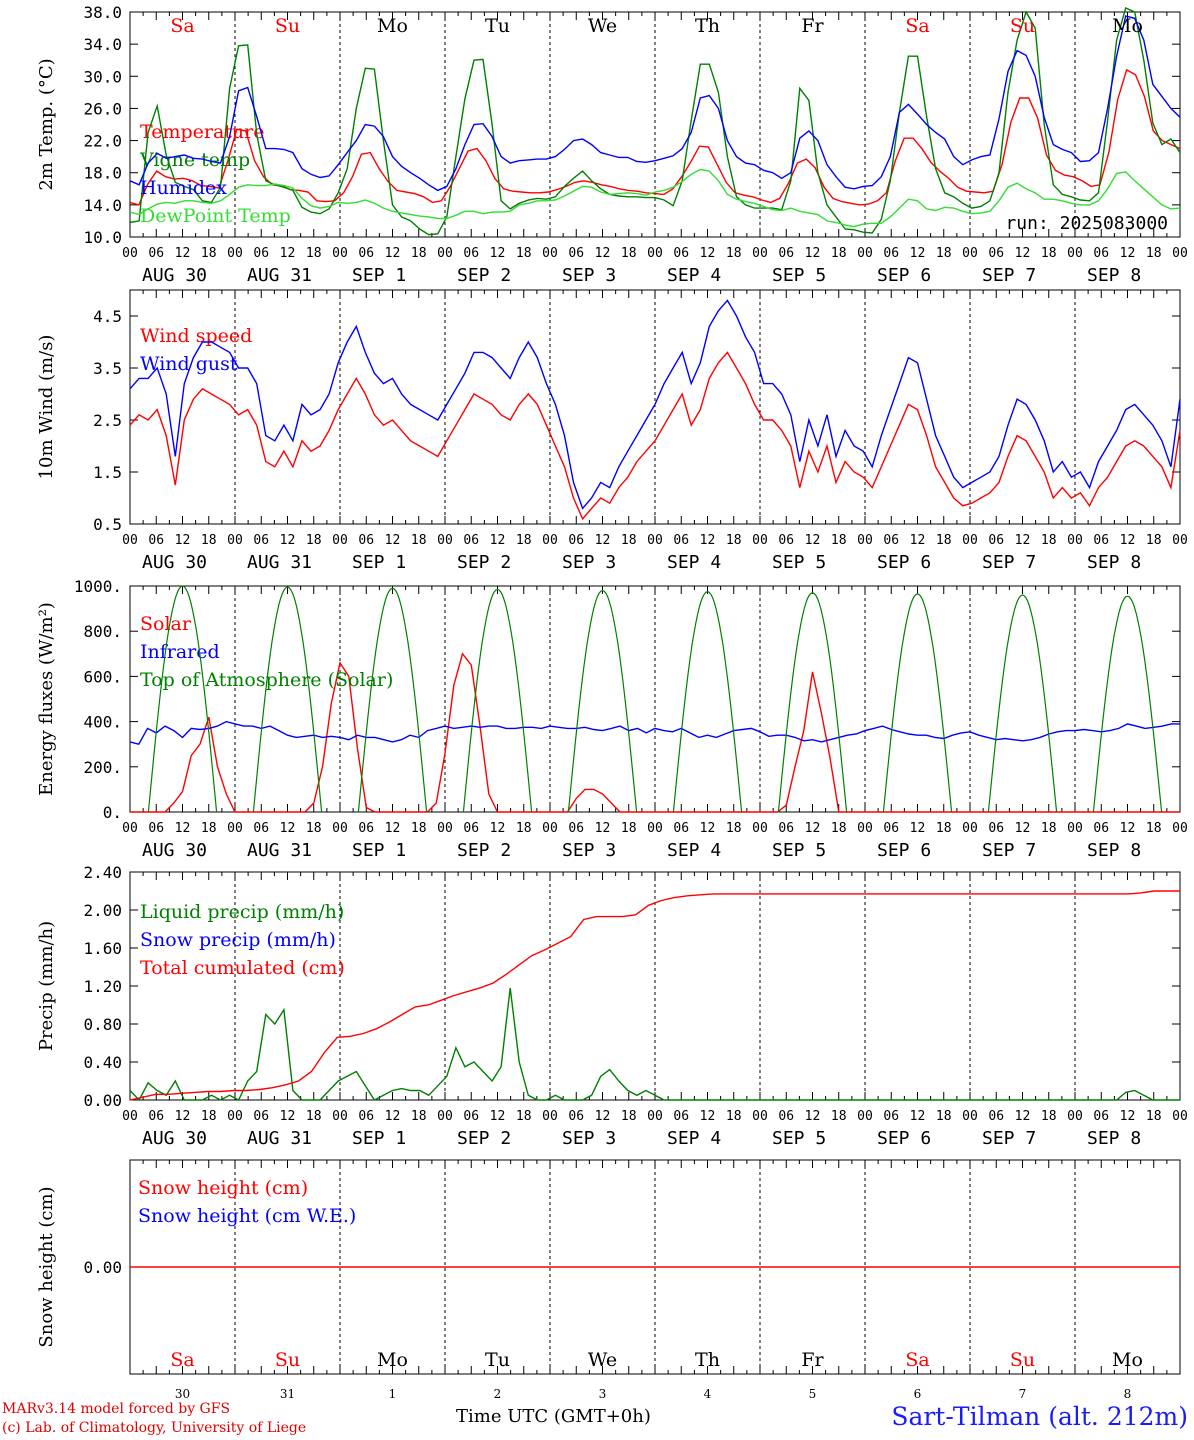 Image resolution: width=1194 pixels, height=1440 pixels. I want to click on day-name-label: Mo, so click(392, 1360).